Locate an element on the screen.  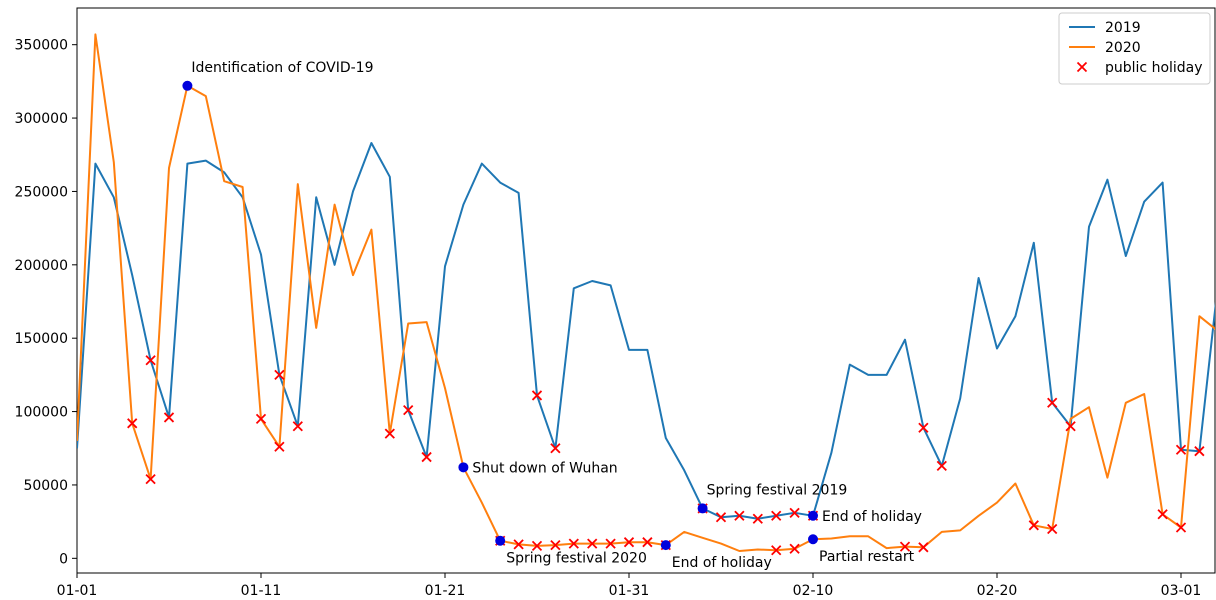
x-tick-label: 02-20 is located at coordinates (997, 591).